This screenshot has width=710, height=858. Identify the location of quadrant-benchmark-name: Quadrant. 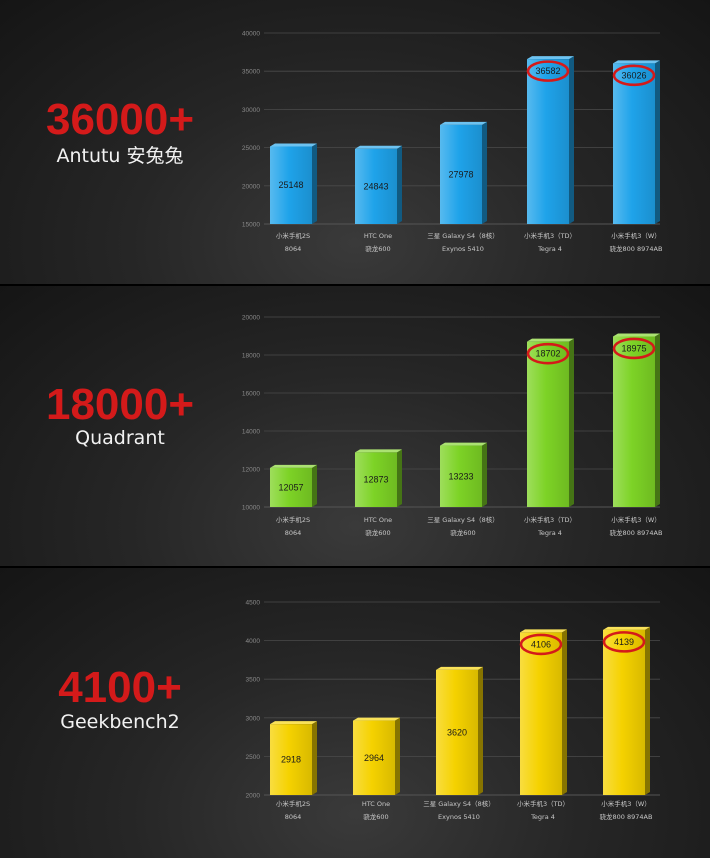
(120, 438).